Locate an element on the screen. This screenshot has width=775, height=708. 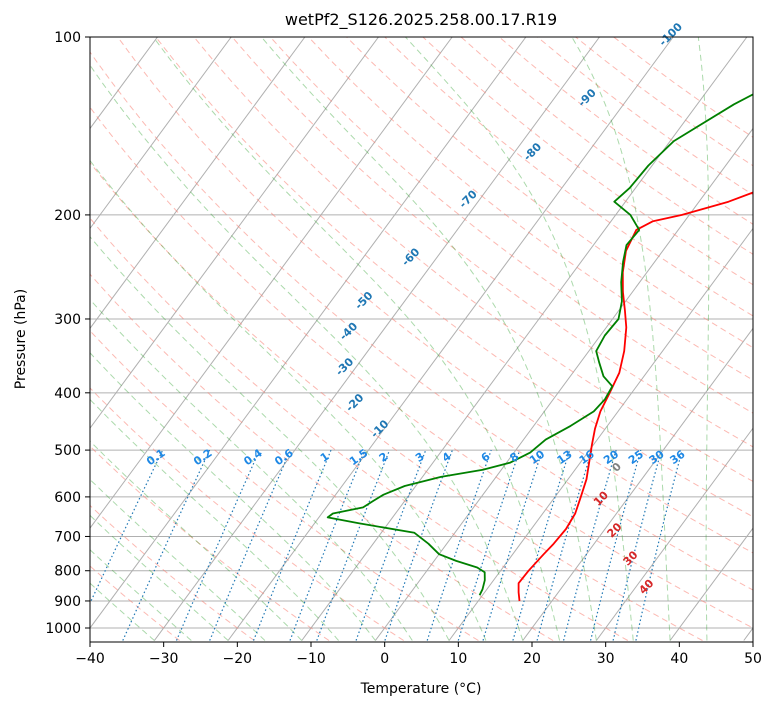
y-tick-label: 200 is located at coordinates (67, 216).